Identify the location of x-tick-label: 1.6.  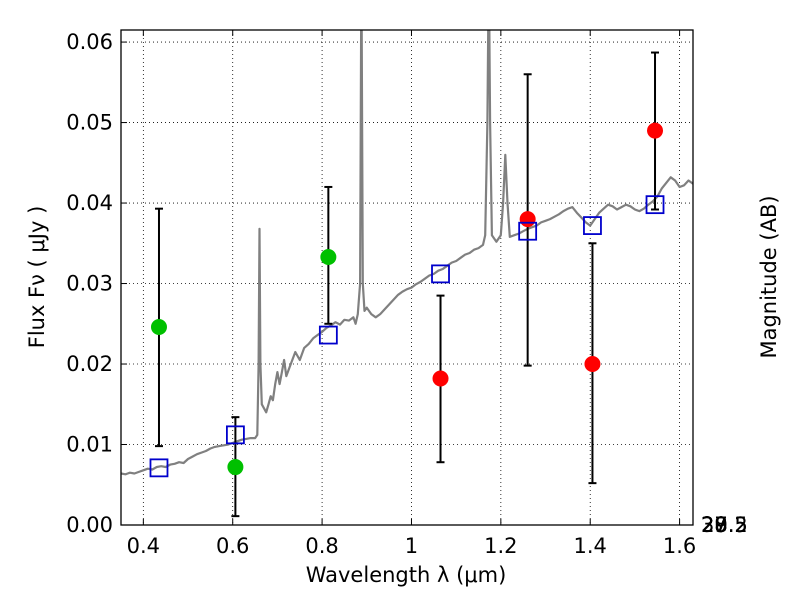
(679, 546).